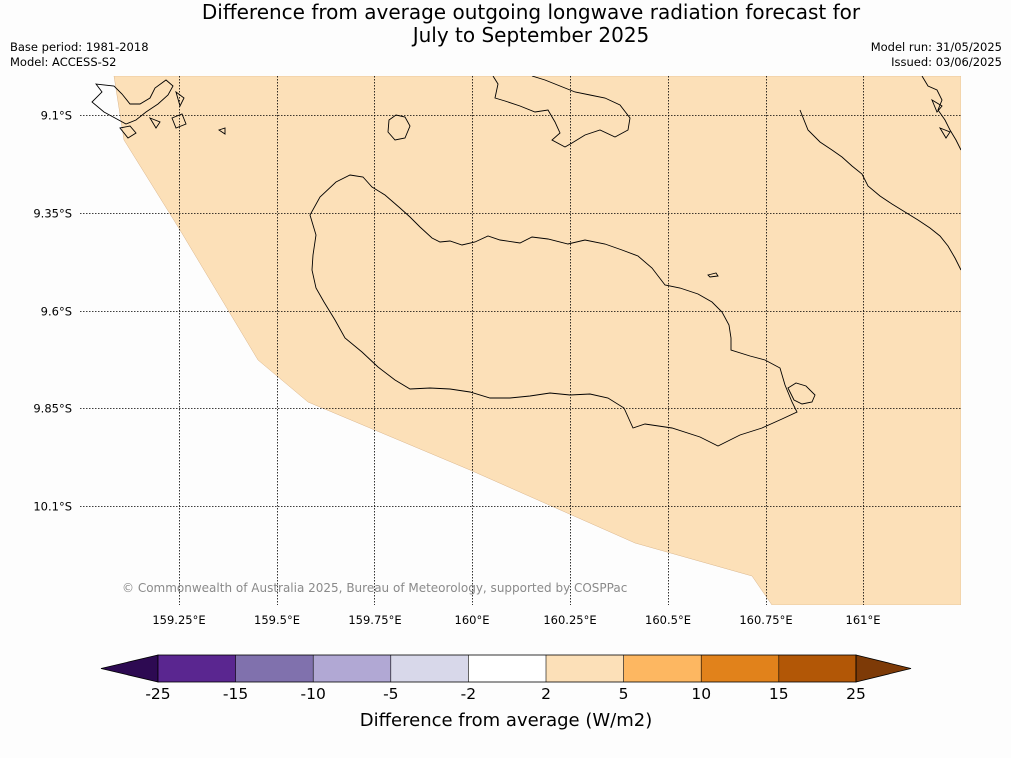 The image size is (1011, 758). What do you see at coordinates (561, 112) in the screenshot?
I see `coastline-north-islands` at bounding box center [561, 112].